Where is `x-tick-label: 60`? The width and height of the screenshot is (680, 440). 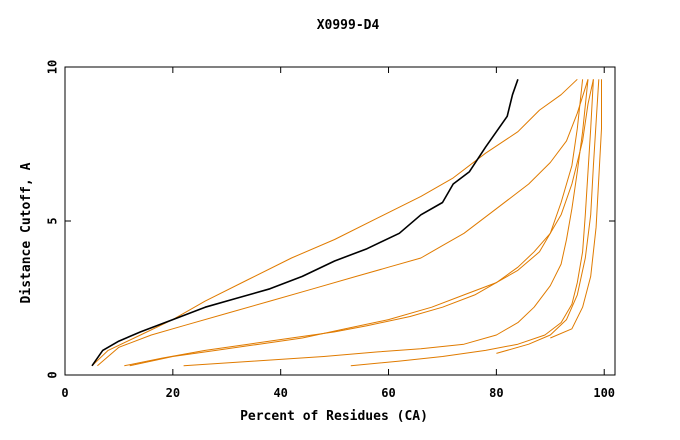
x-tick-label: 60 is located at coordinates (388, 393).